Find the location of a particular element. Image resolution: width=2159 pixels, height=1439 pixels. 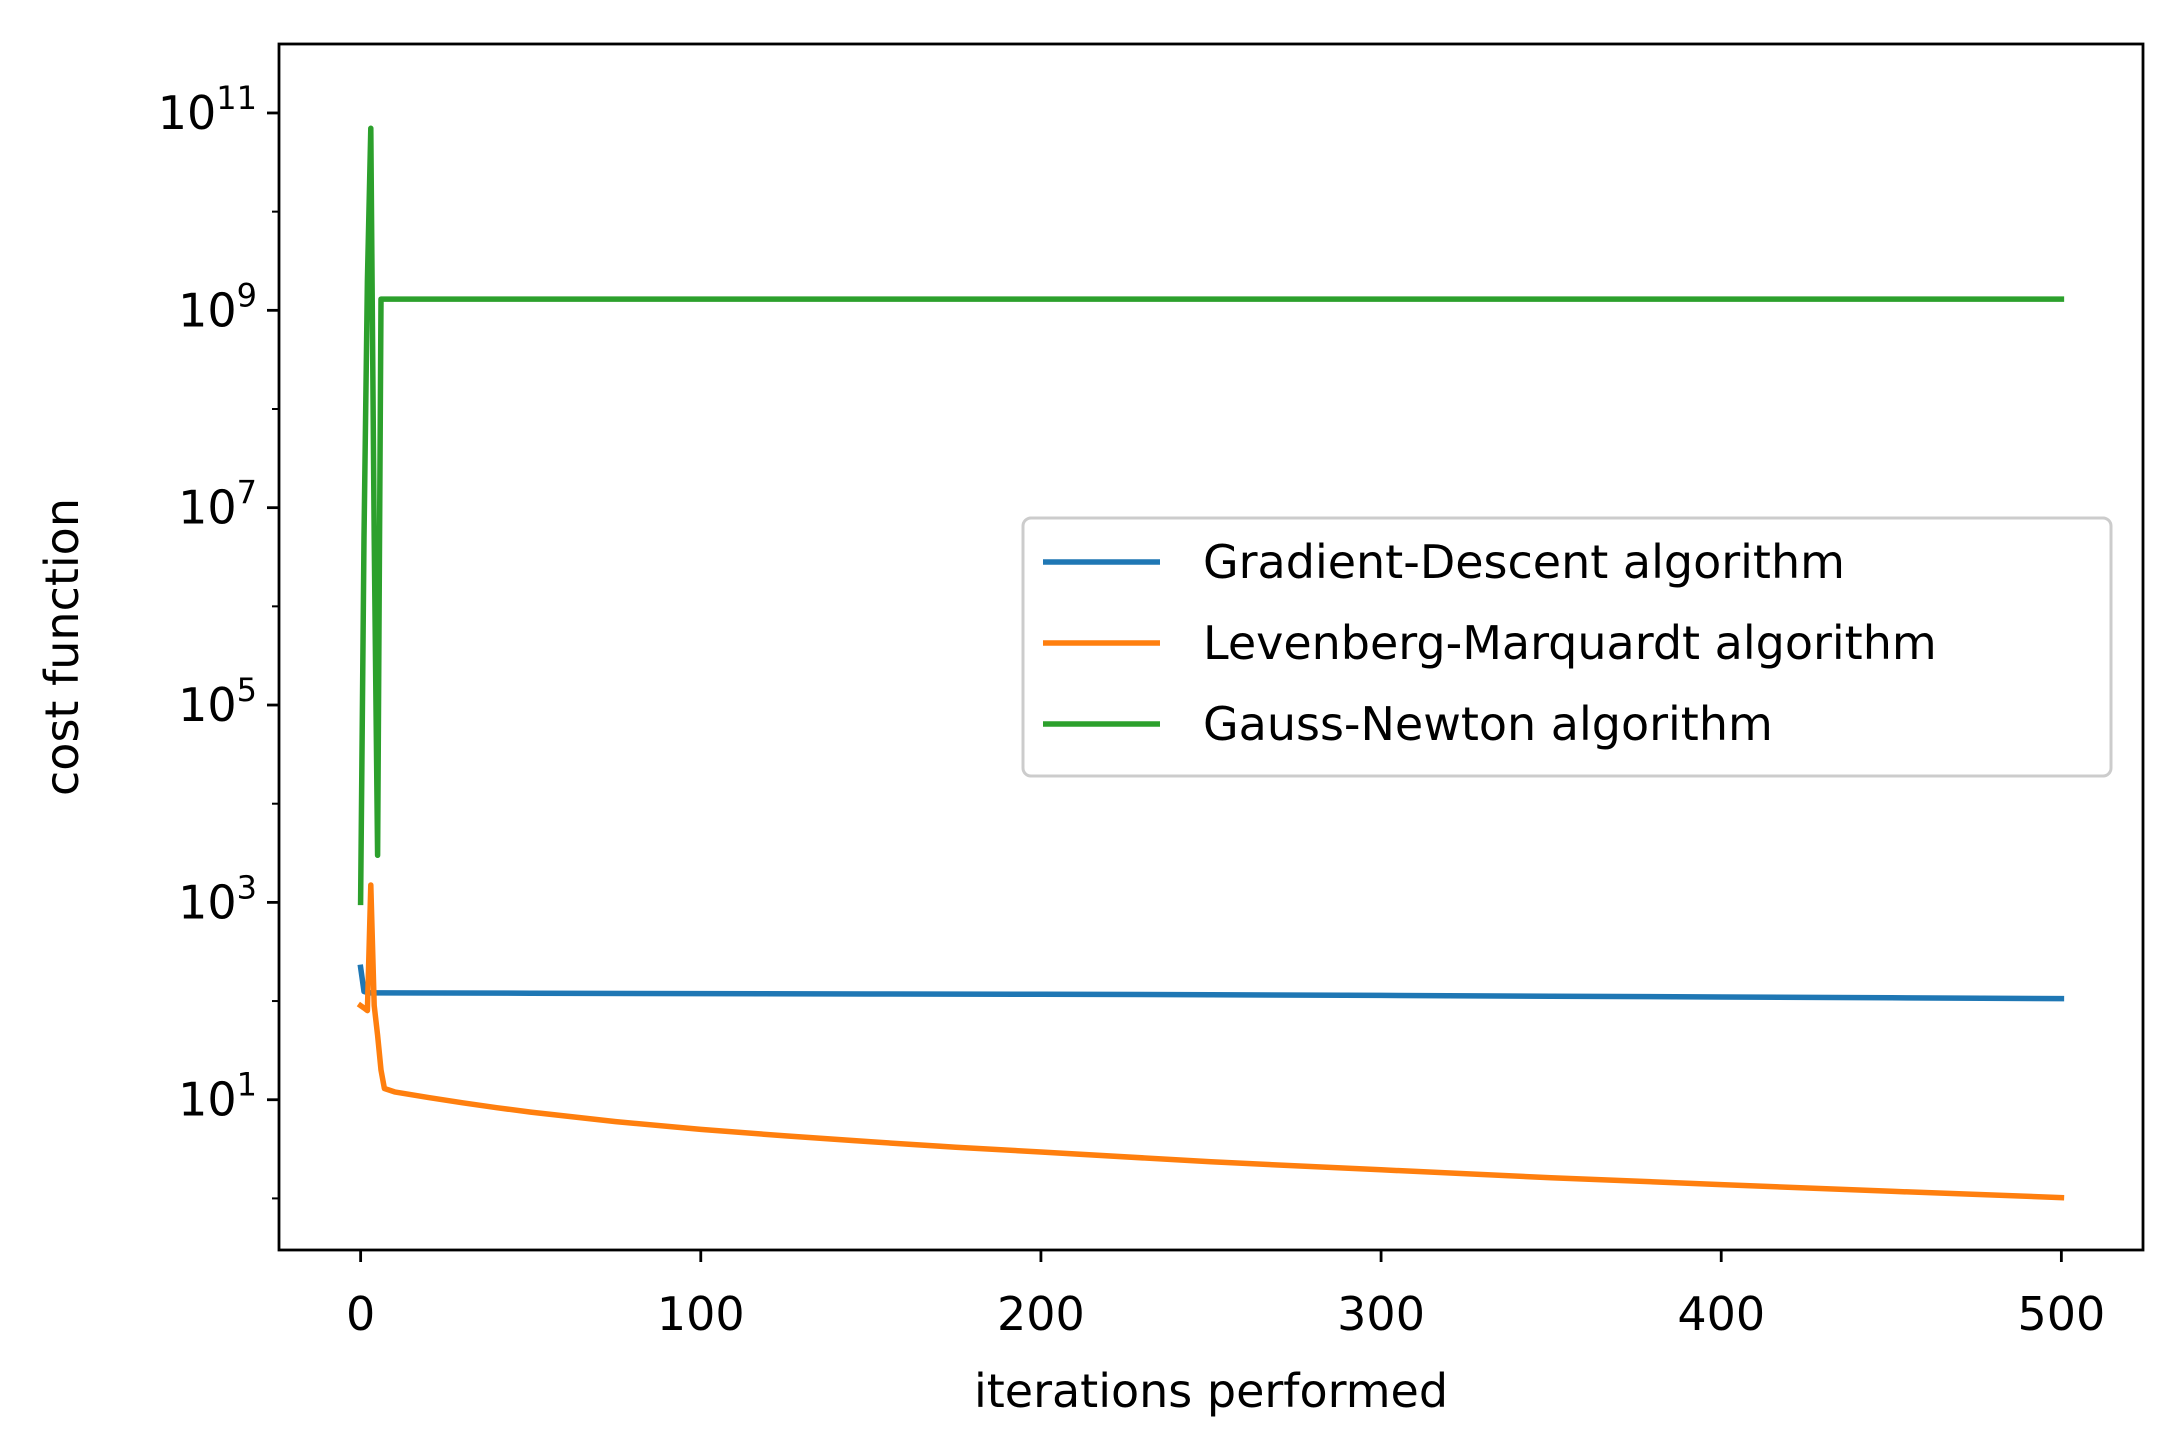

y-axis-label: cost function is located at coordinates (62, 647).